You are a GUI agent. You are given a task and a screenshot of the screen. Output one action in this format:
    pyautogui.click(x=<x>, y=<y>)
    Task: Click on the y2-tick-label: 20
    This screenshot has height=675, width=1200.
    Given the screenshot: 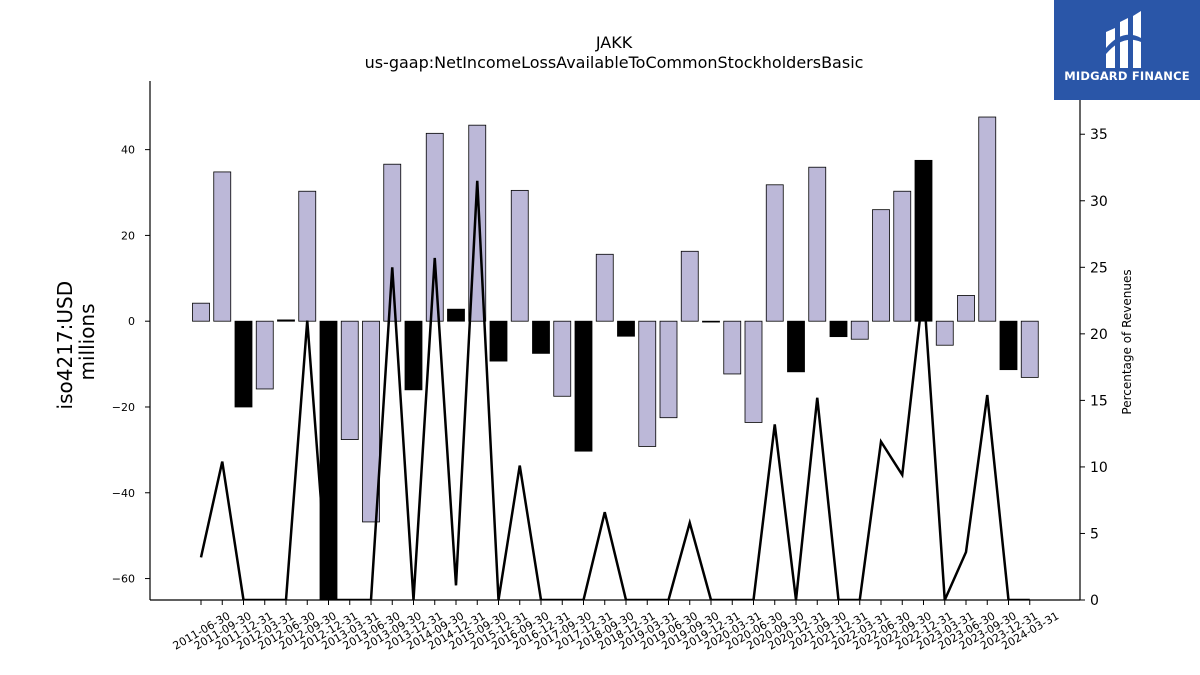 What is the action you would take?
    pyautogui.click(x=1099, y=335)
    